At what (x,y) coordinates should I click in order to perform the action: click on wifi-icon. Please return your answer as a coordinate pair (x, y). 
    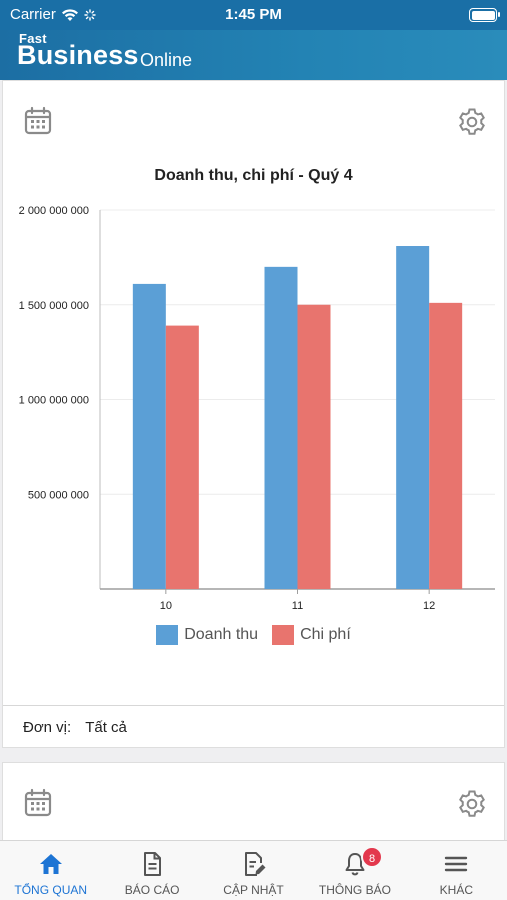
    Looking at the image, I should click on (69, 14).